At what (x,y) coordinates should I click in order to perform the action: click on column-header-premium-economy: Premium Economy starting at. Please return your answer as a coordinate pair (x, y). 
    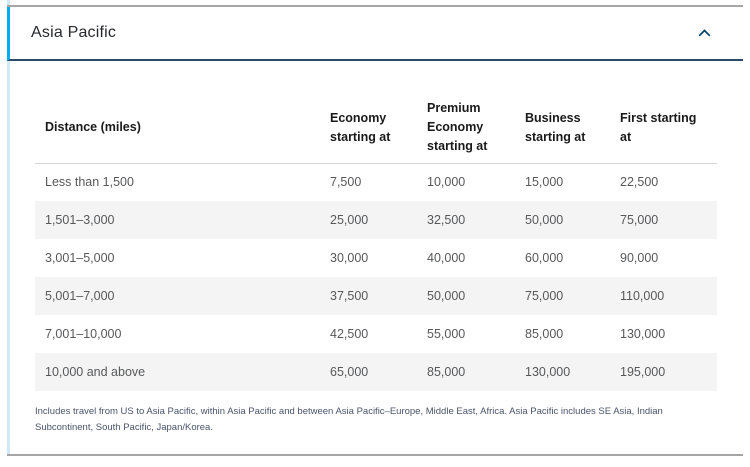
    Looking at the image, I should click on (476, 128).